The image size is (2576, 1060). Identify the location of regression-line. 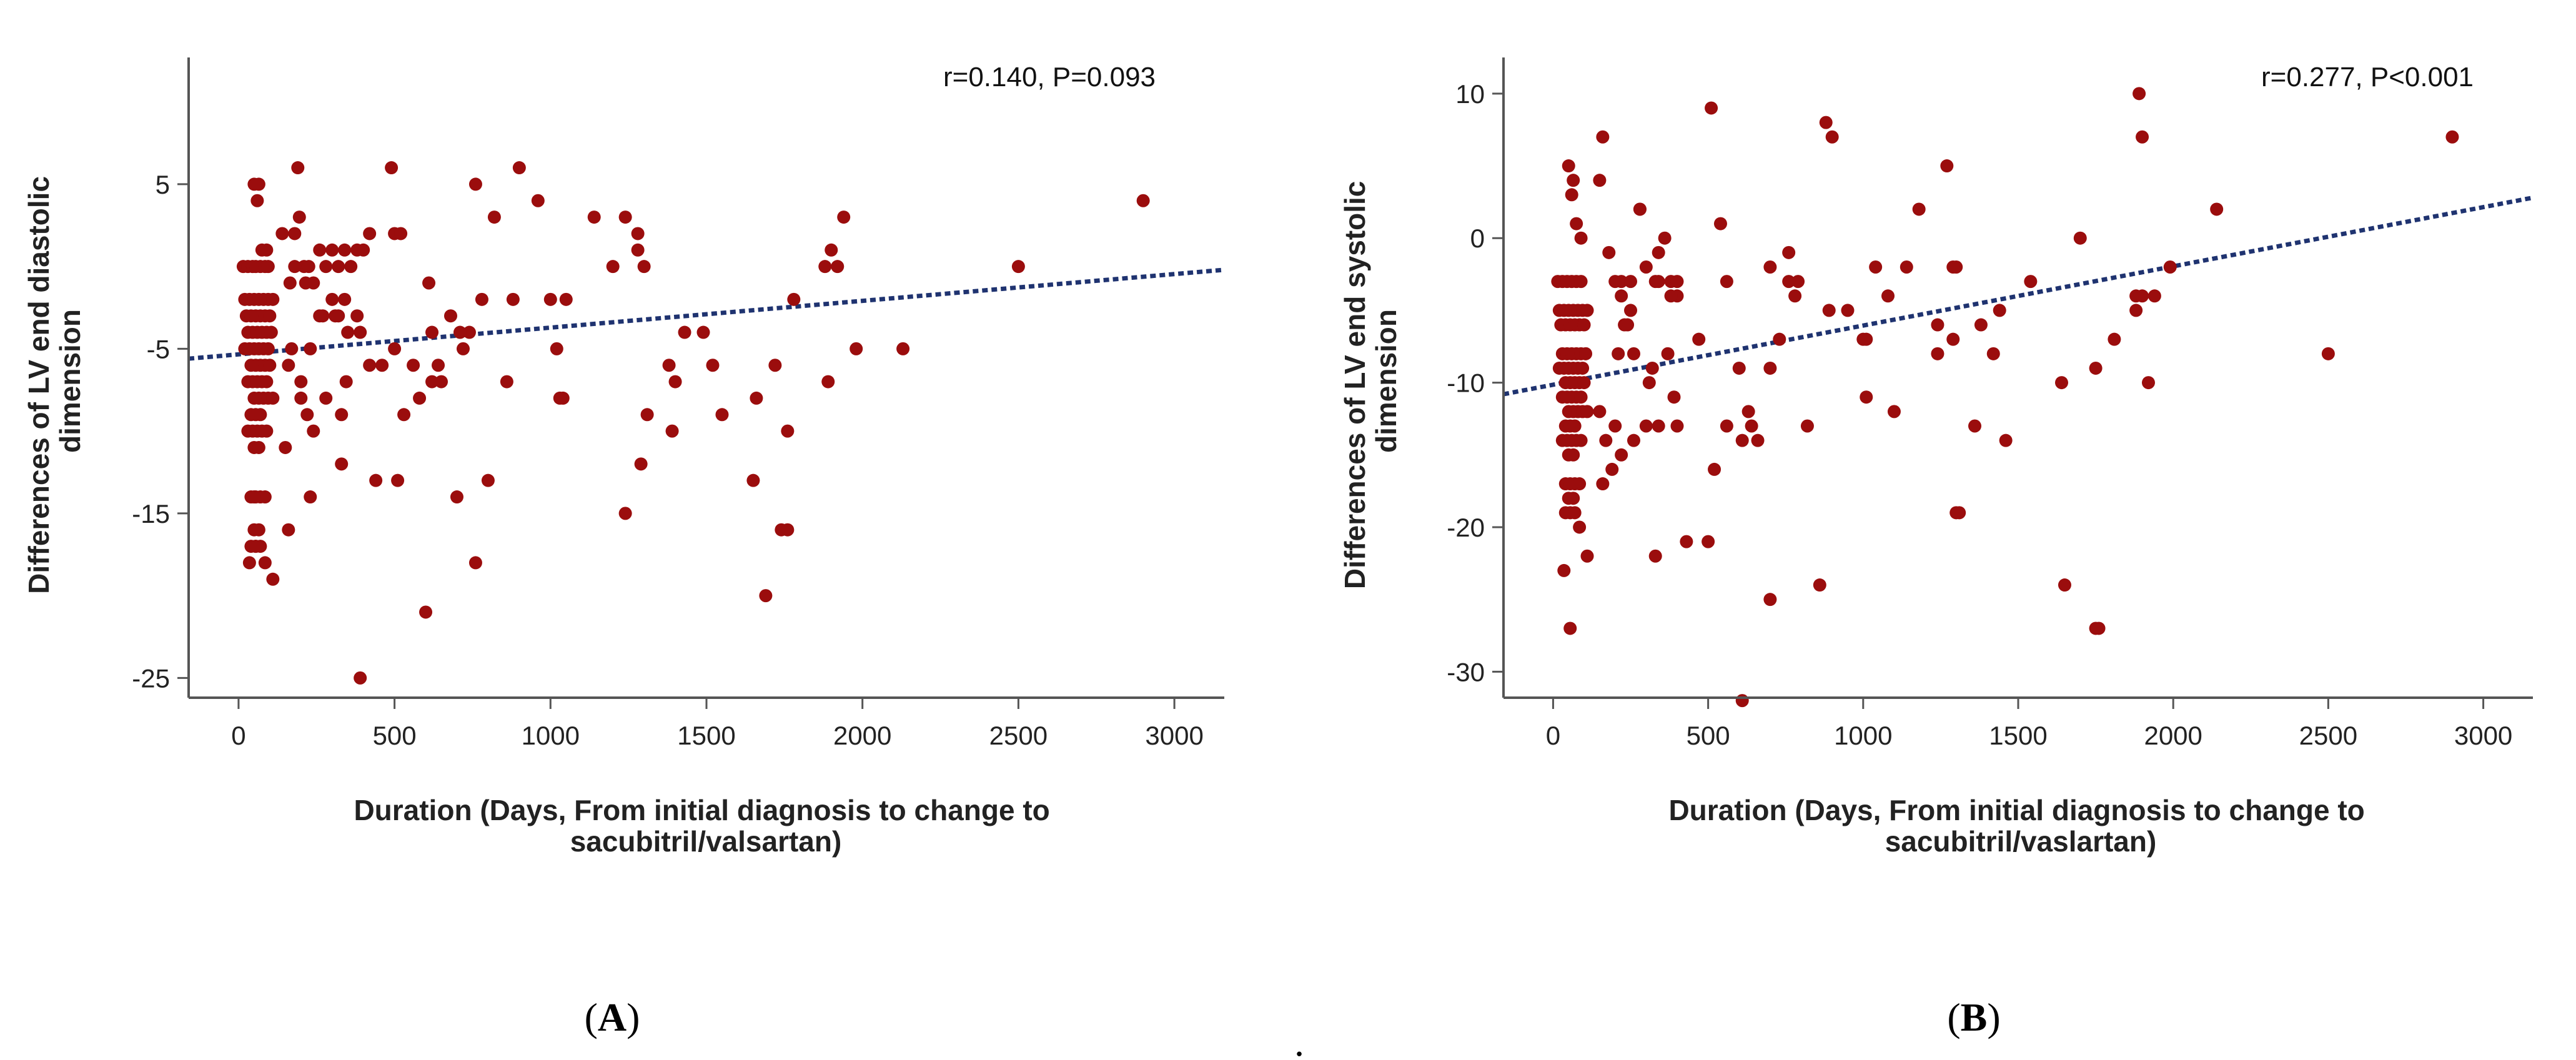
(2018, 296).